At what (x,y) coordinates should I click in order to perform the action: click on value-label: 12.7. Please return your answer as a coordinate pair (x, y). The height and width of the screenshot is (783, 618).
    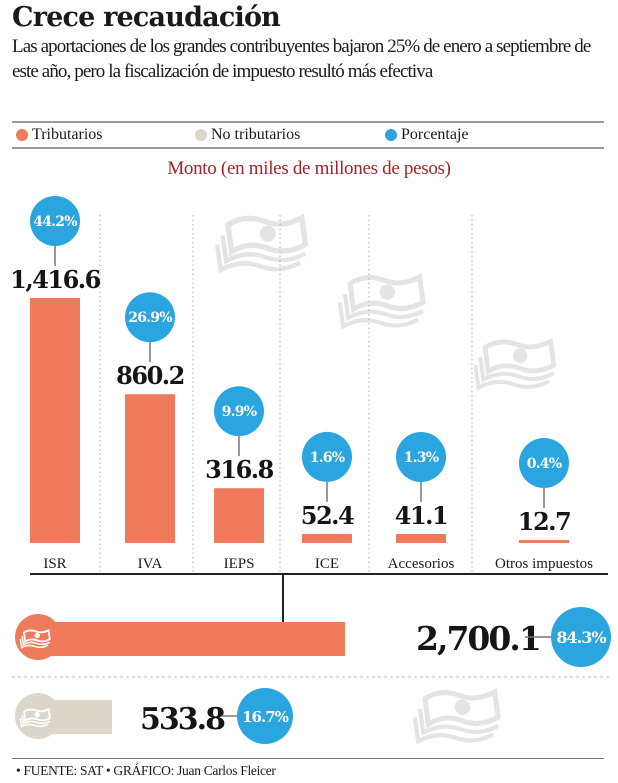
    Looking at the image, I should click on (544, 521).